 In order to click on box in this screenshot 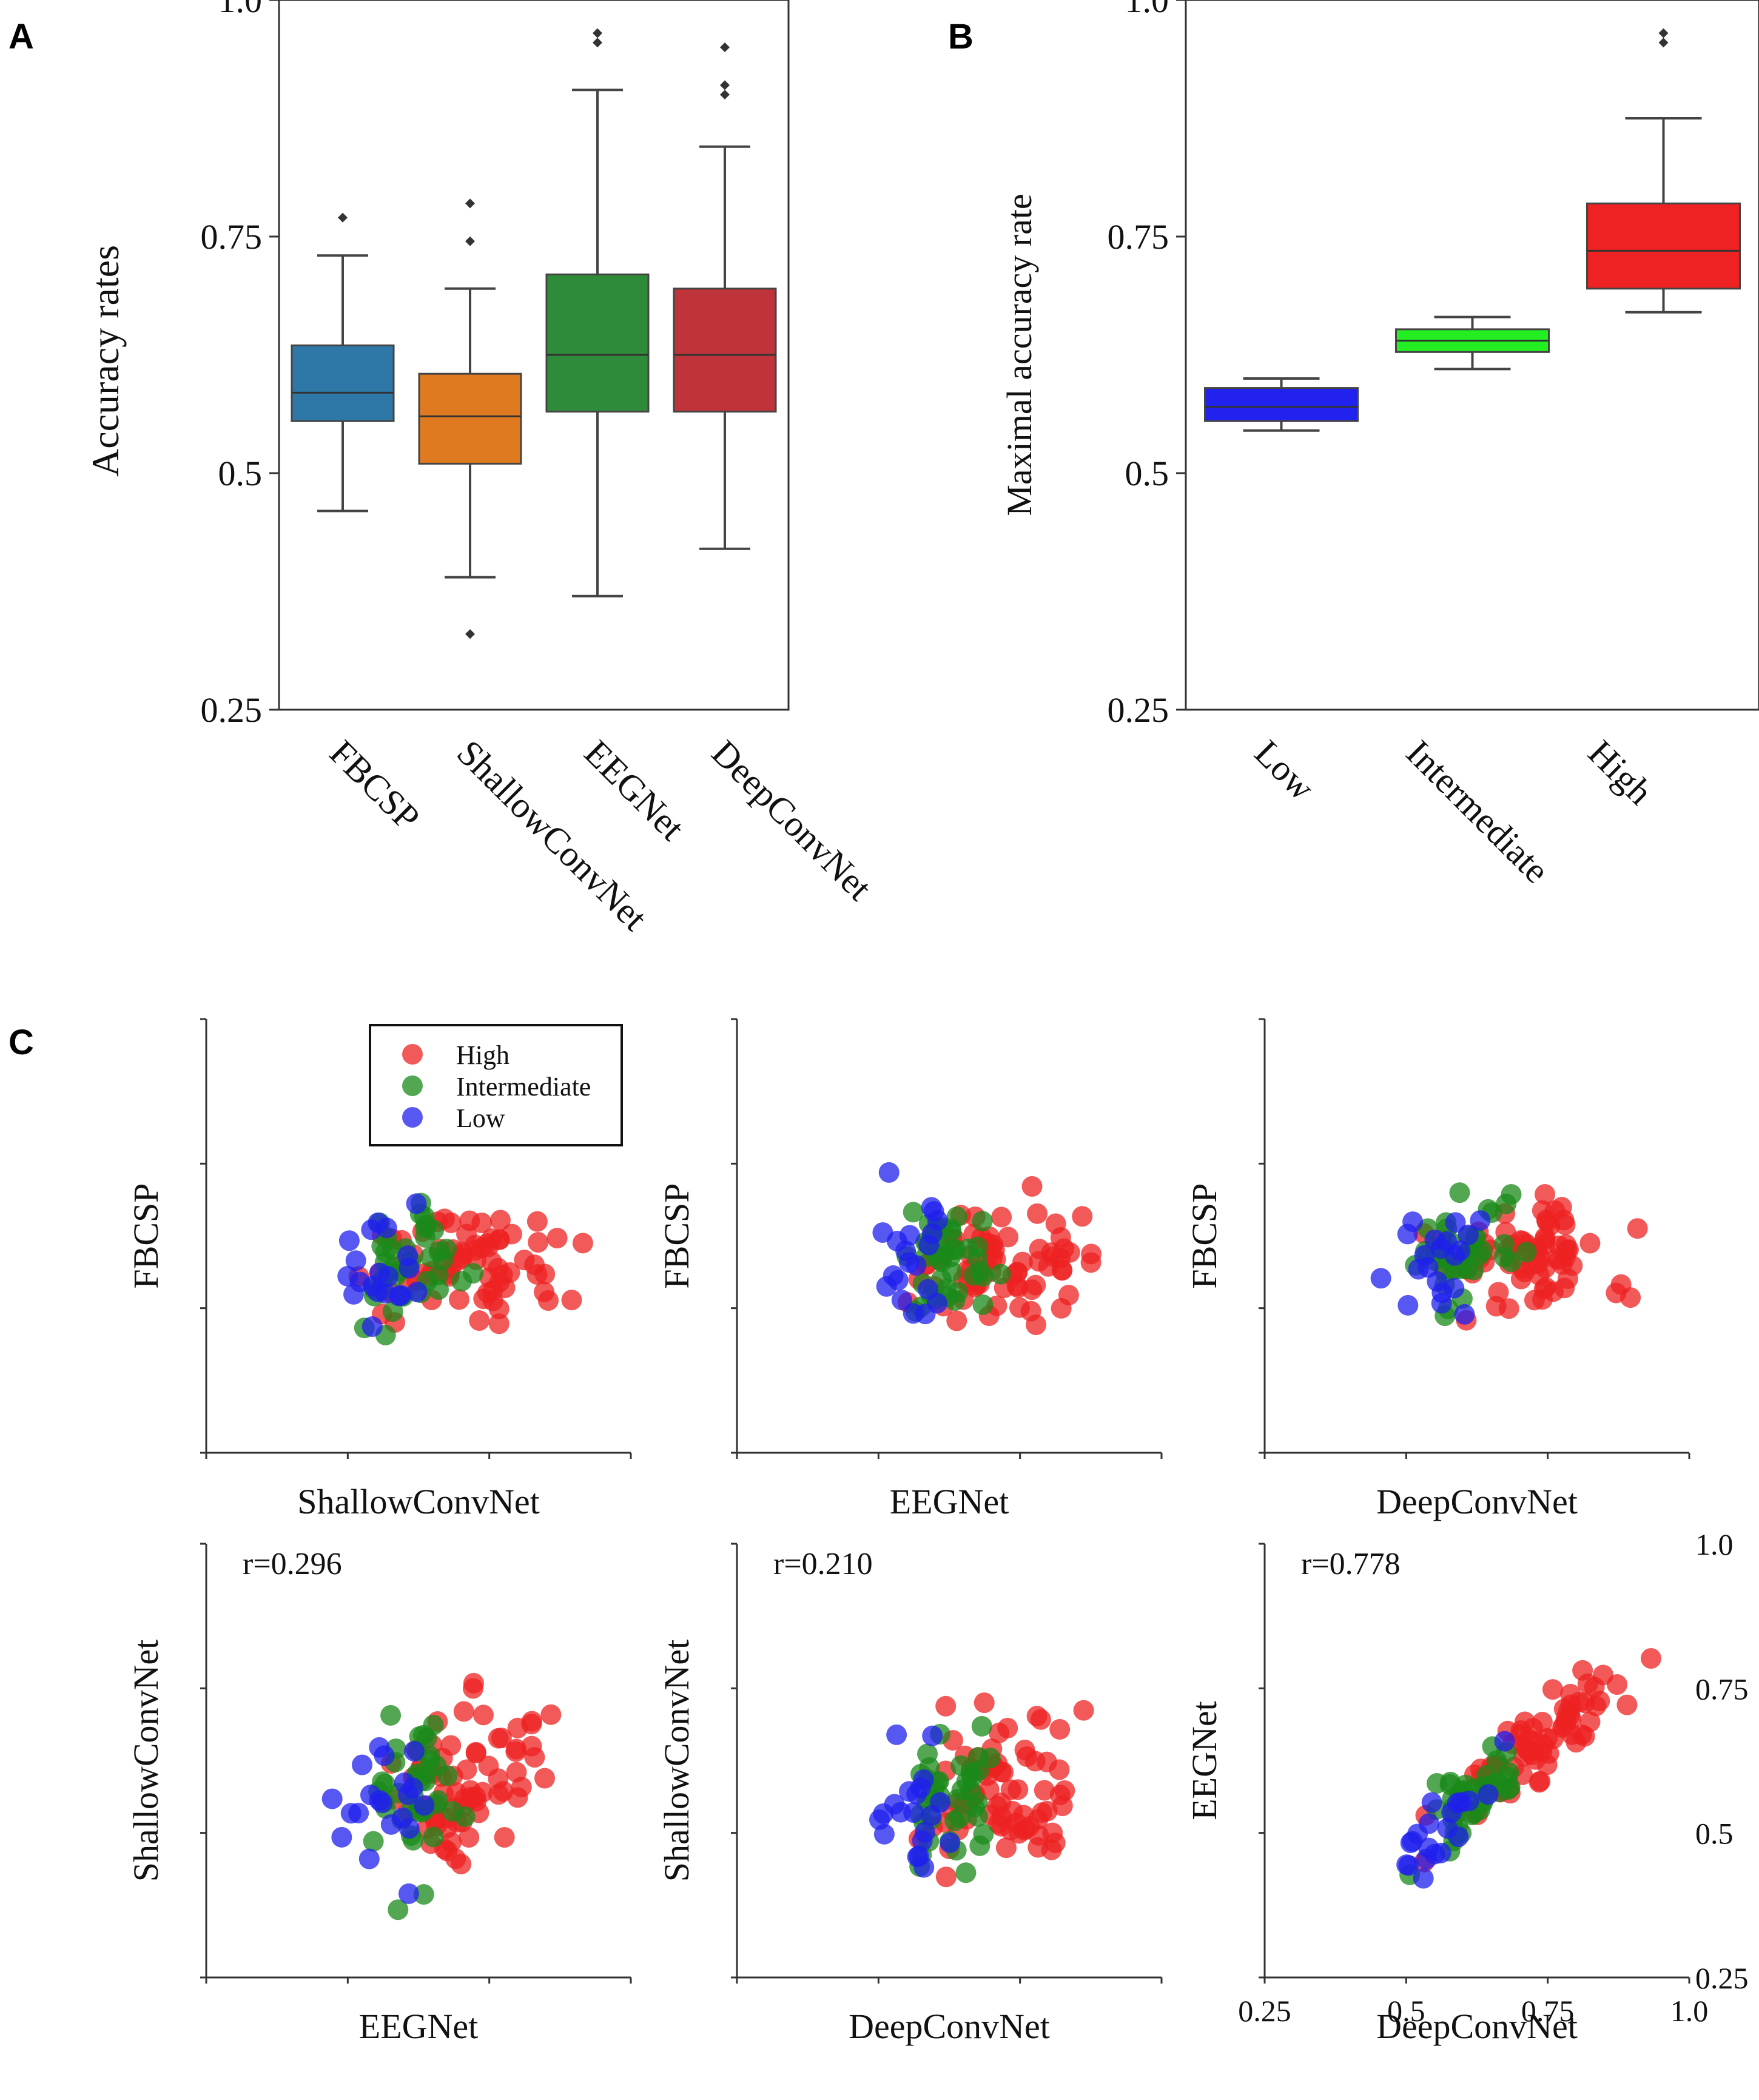, I will do `click(597, 343)`.